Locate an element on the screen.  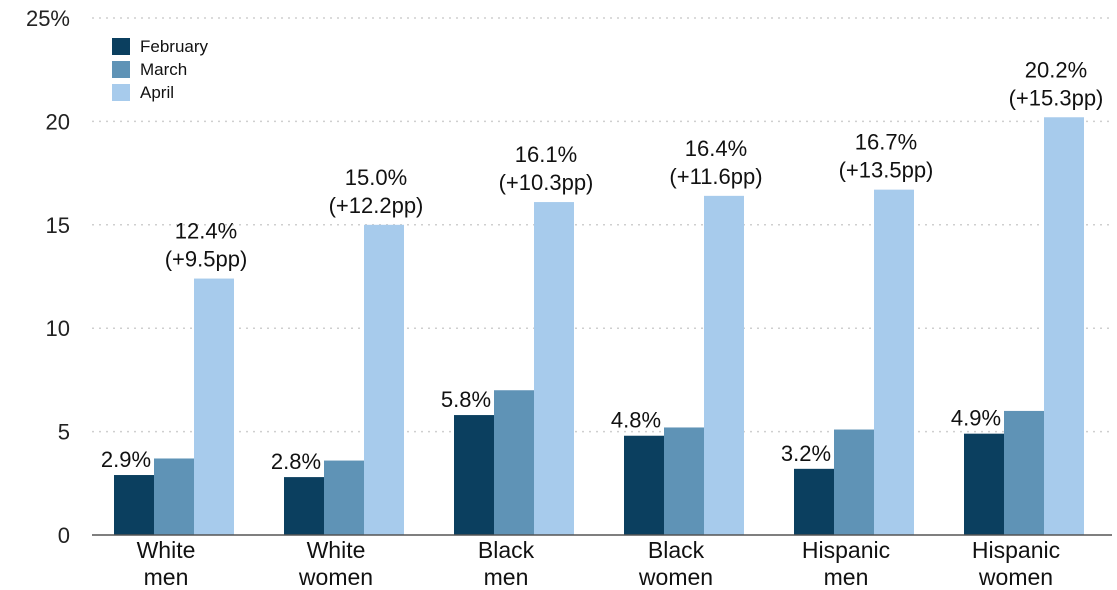
data-label-april-change: (+11.6pp) is located at coordinates (715, 176).